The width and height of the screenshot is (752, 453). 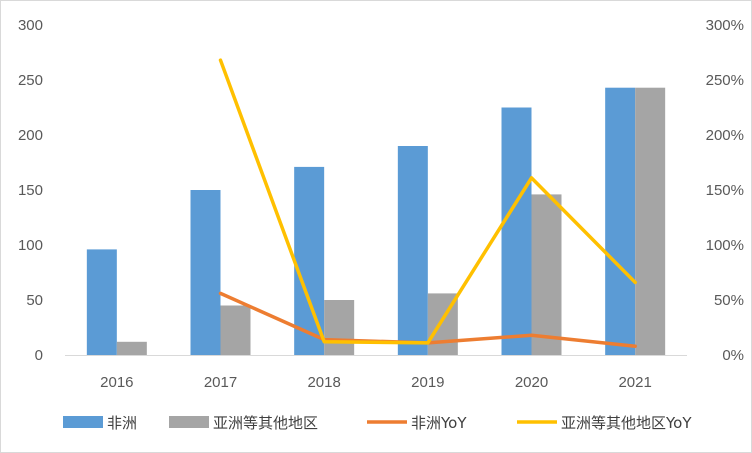 I want to click on legend-label: 亚洲等其他地区YoY, so click(x=626, y=423).